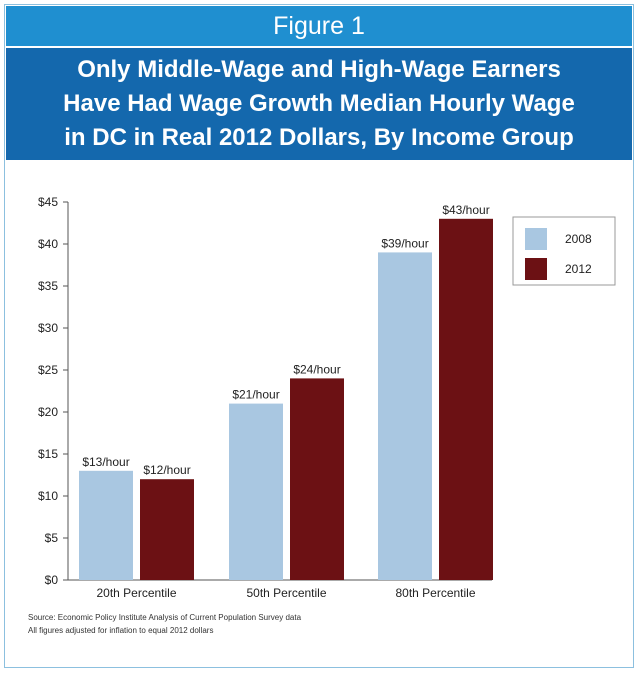 The height and width of the screenshot is (674, 640). Describe the element at coordinates (136, 593) in the screenshot. I see `category-label-1: 20th Percentile` at that location.